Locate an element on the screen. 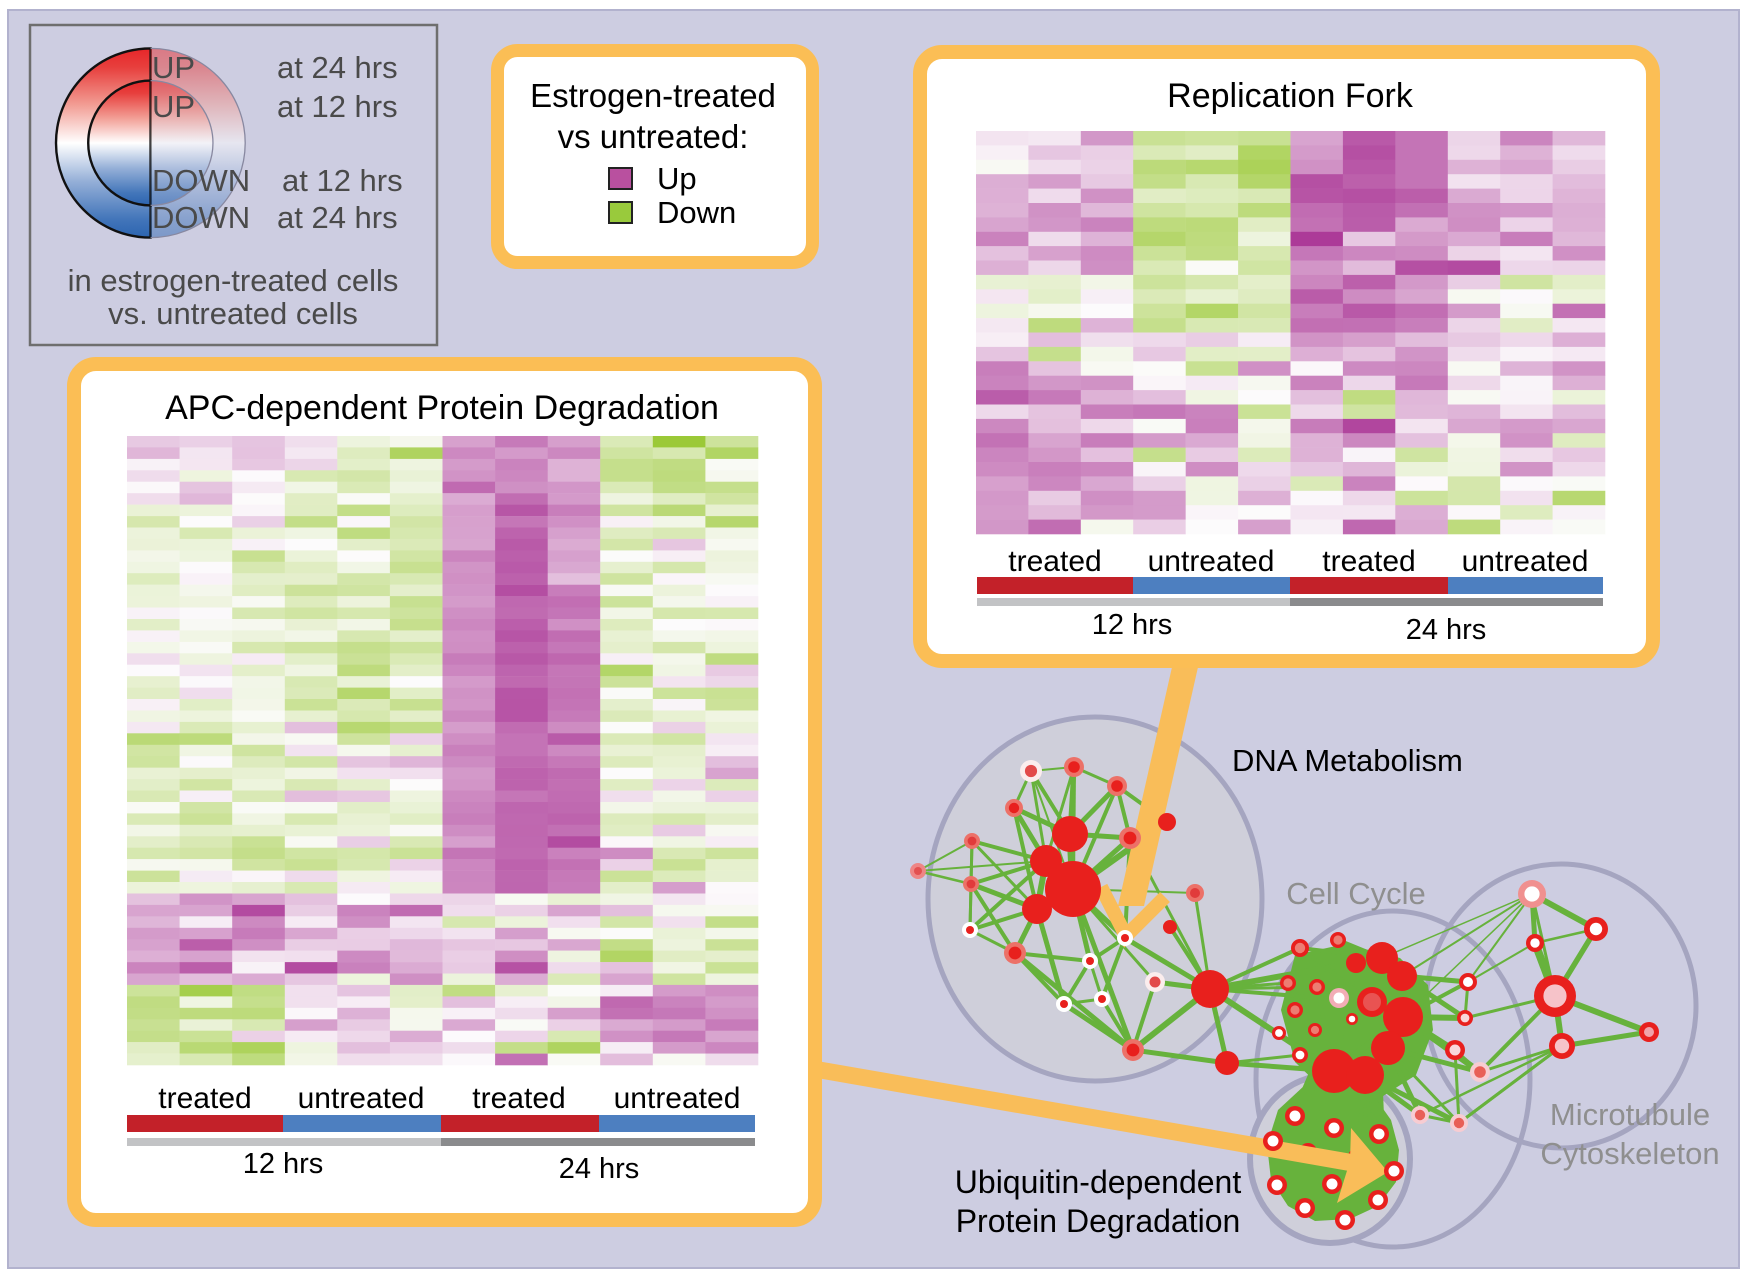 The image size is (1750, 1279). svg-text: Up is located at coordinates (677, 178).